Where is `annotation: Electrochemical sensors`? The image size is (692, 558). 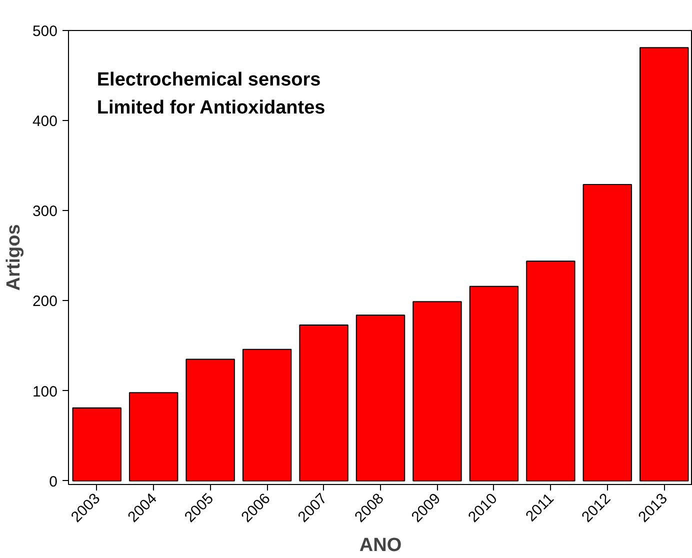
annotation: Electrochemical sensors is located at coordinates (208, 80).